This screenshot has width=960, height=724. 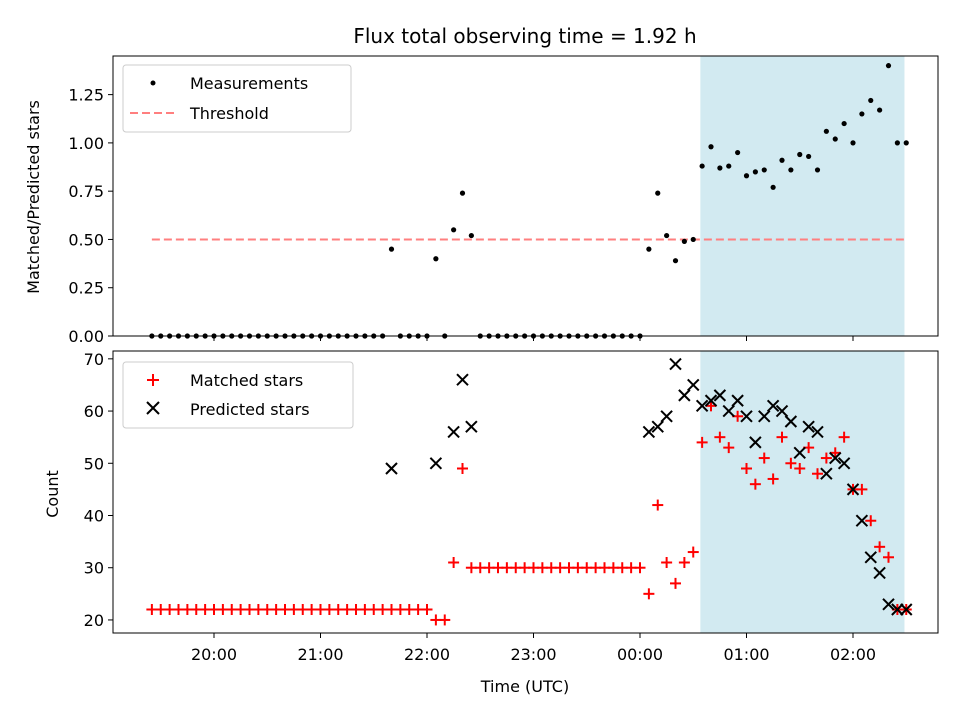 I want to click on y-tick-label: 0.00, so click(x=86, y=336).